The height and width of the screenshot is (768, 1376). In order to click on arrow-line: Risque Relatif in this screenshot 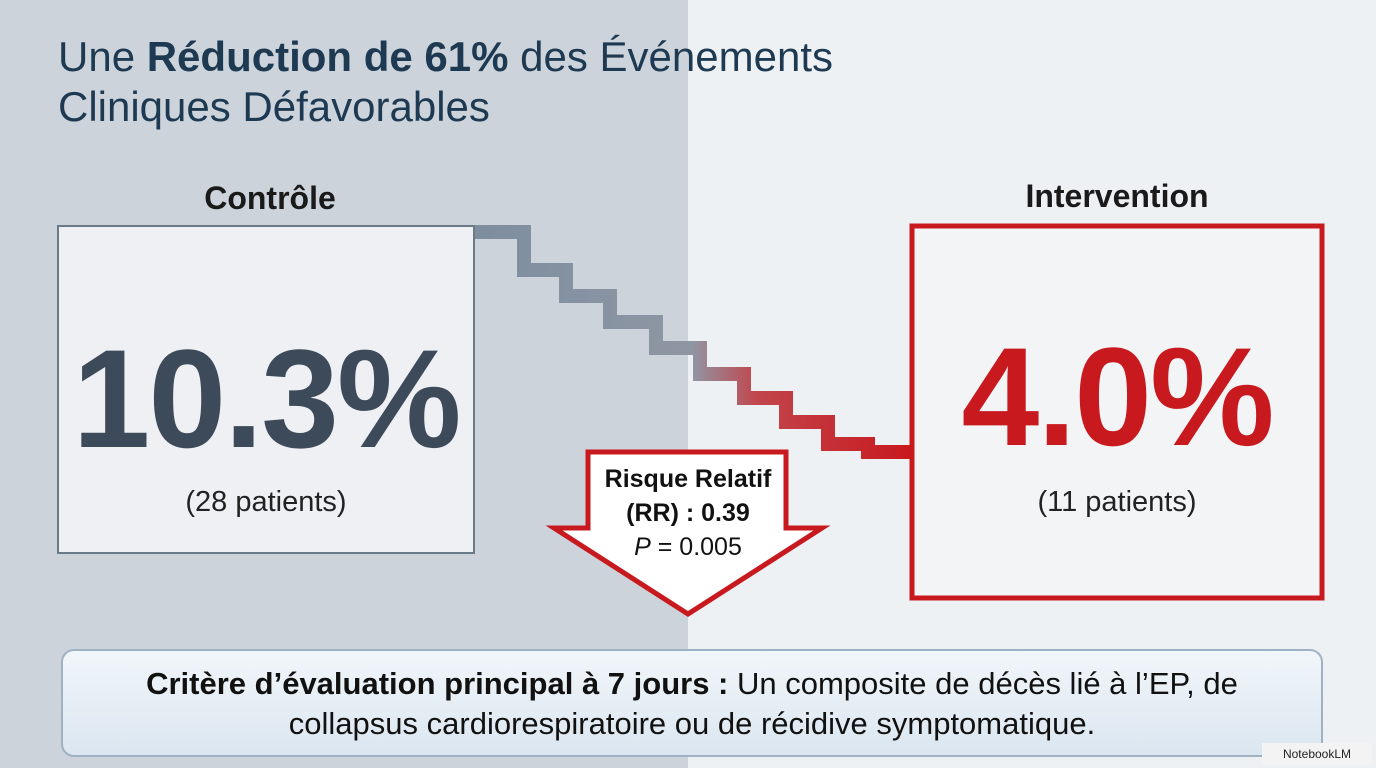, I will do `click(688, 479)`.